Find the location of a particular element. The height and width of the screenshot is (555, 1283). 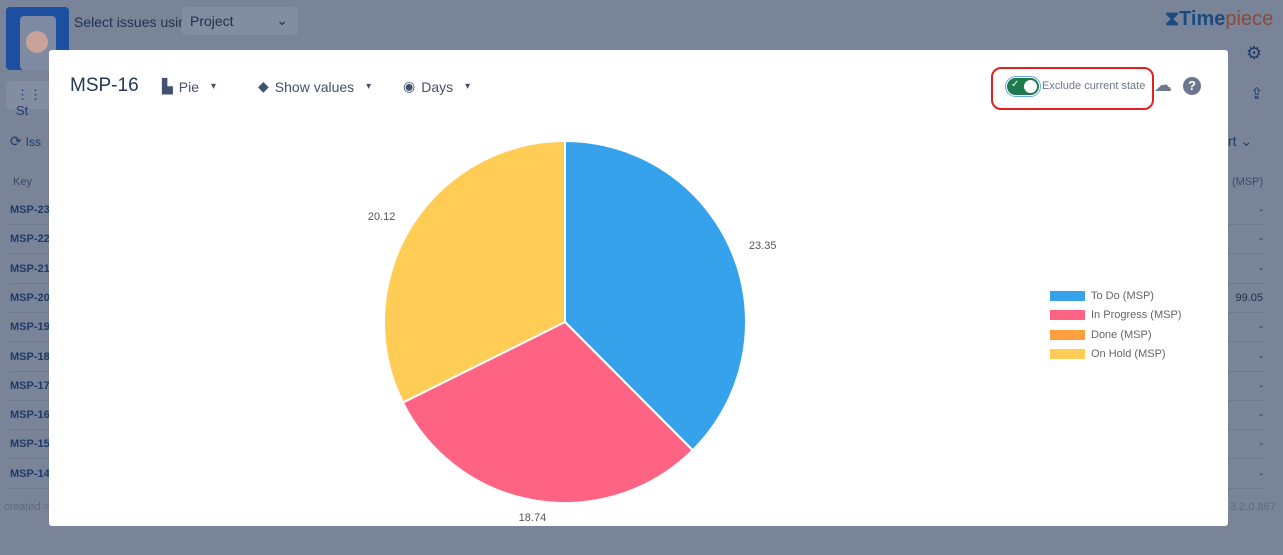

chart-type-dropdown: ▙ Pie ▾ is located at coordinates (189, 86).